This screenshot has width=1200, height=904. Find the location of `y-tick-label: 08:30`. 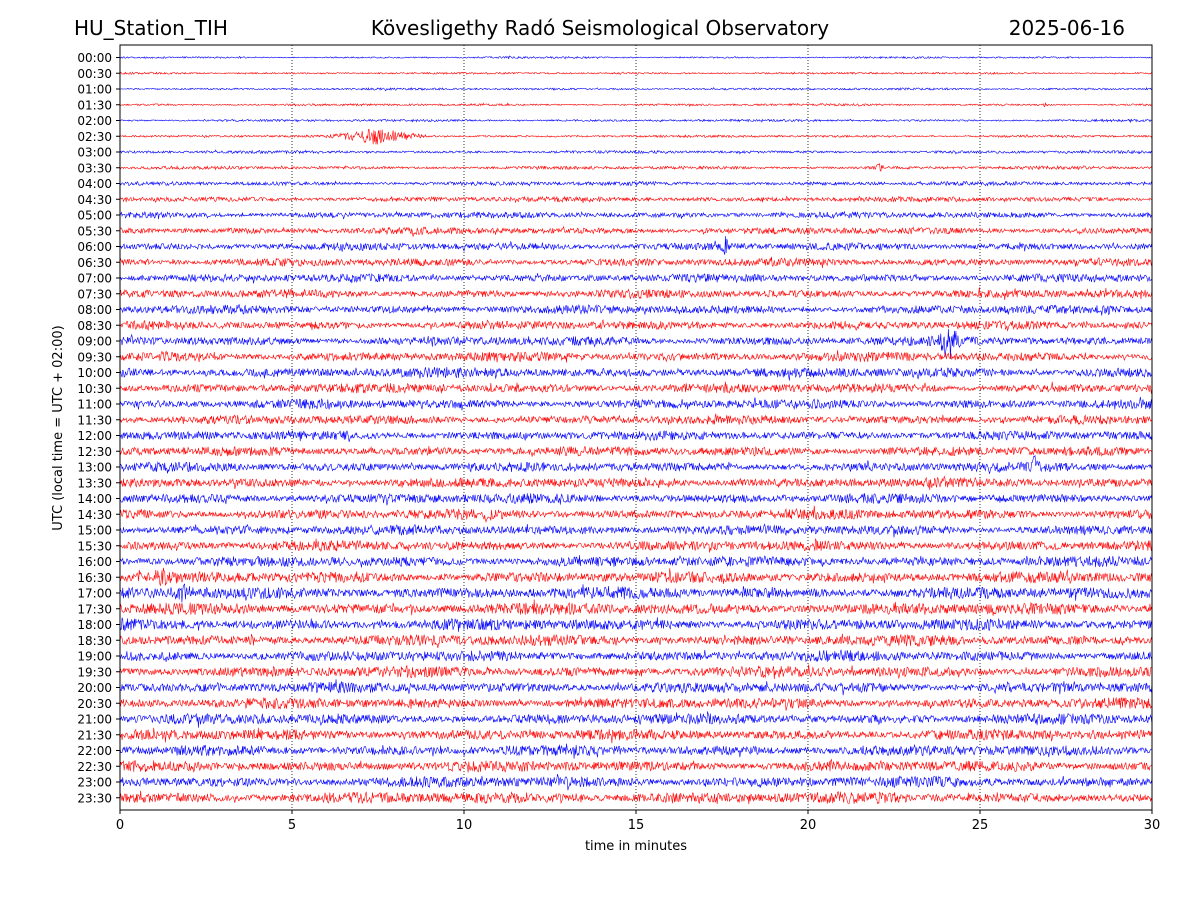

y-tick-label: 08:30 is located at coordinates (94, 326).